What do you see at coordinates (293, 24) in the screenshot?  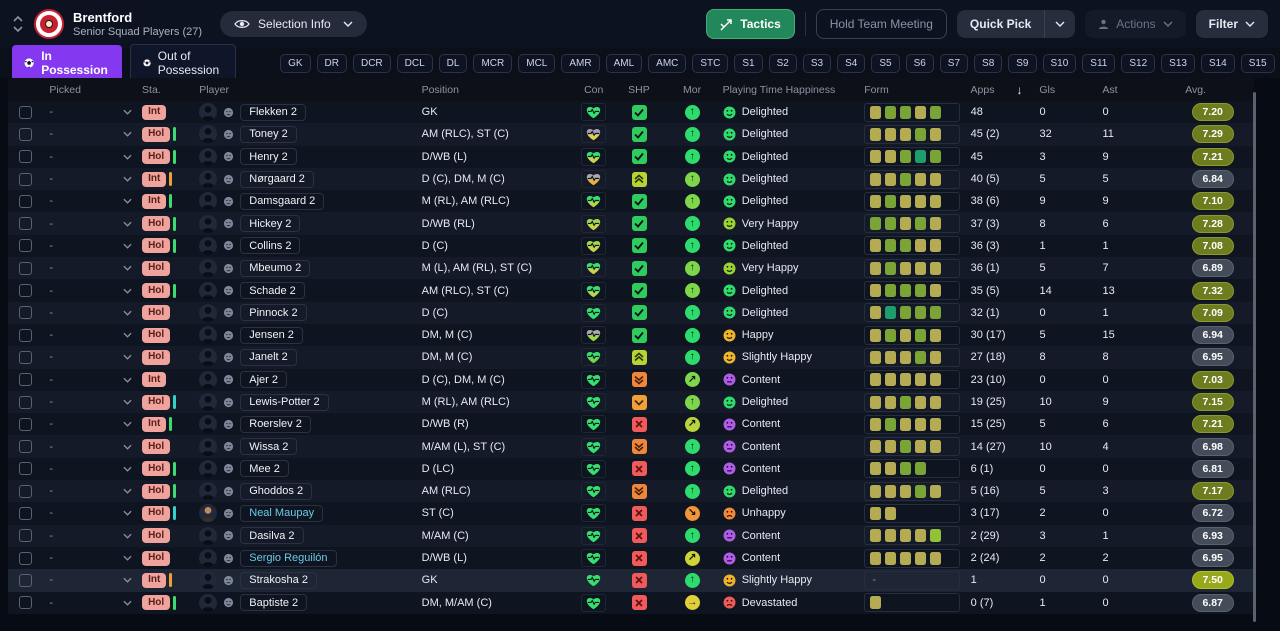 I see `selection-info-button: Selection Info` at bounding box center [293, 24].